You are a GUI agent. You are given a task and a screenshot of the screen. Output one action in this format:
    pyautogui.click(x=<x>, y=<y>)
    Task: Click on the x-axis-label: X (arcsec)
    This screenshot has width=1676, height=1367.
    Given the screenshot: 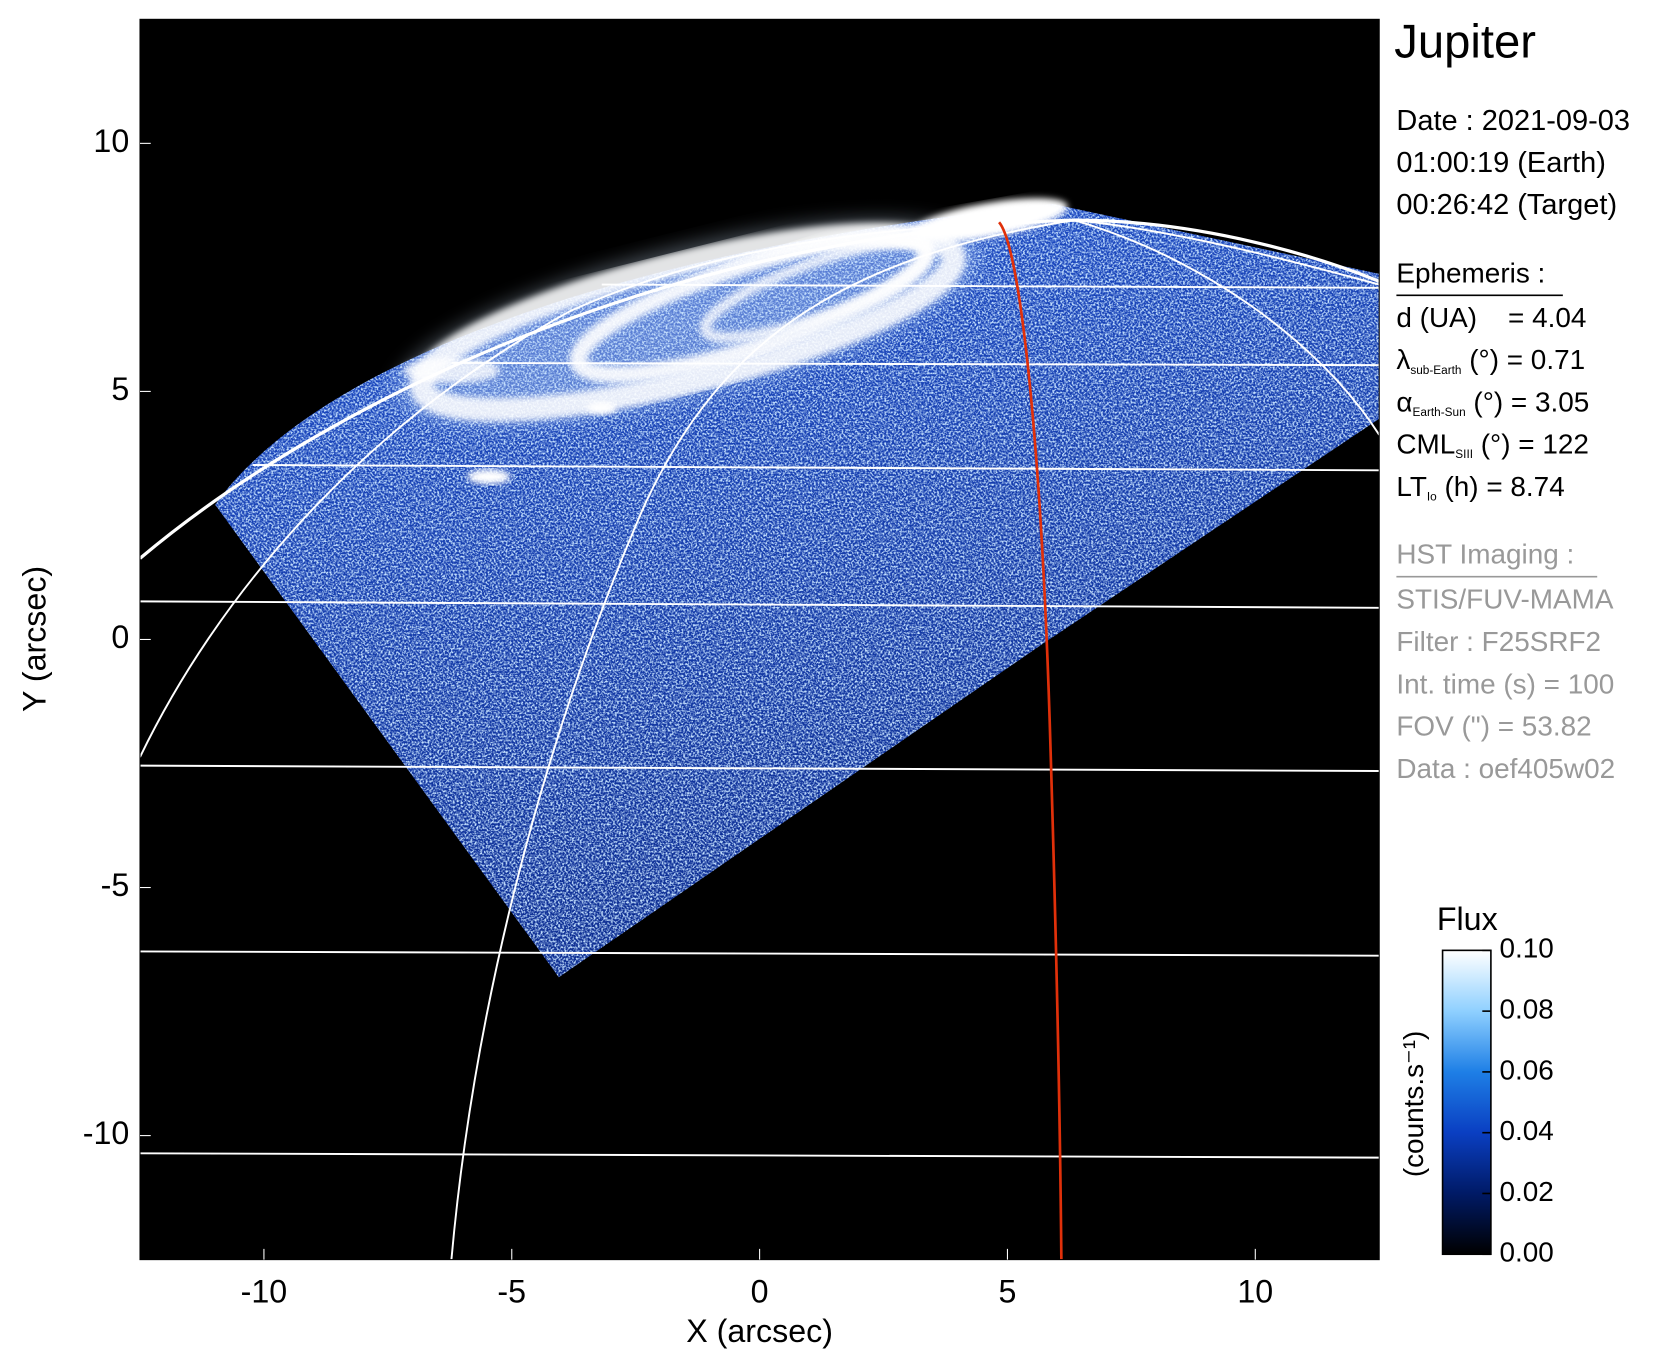 What is the action you would take?
    pyautogui.click(x=759, y=1331)
    